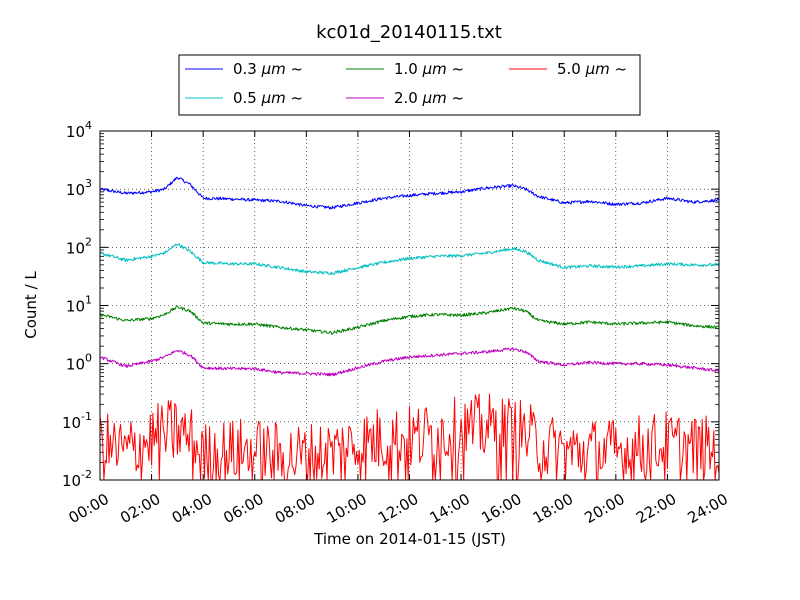  Describe the element at coordinates (268, 69) in the screenshot. I see `legend-label-0: 0.3 μm ~` at that location.